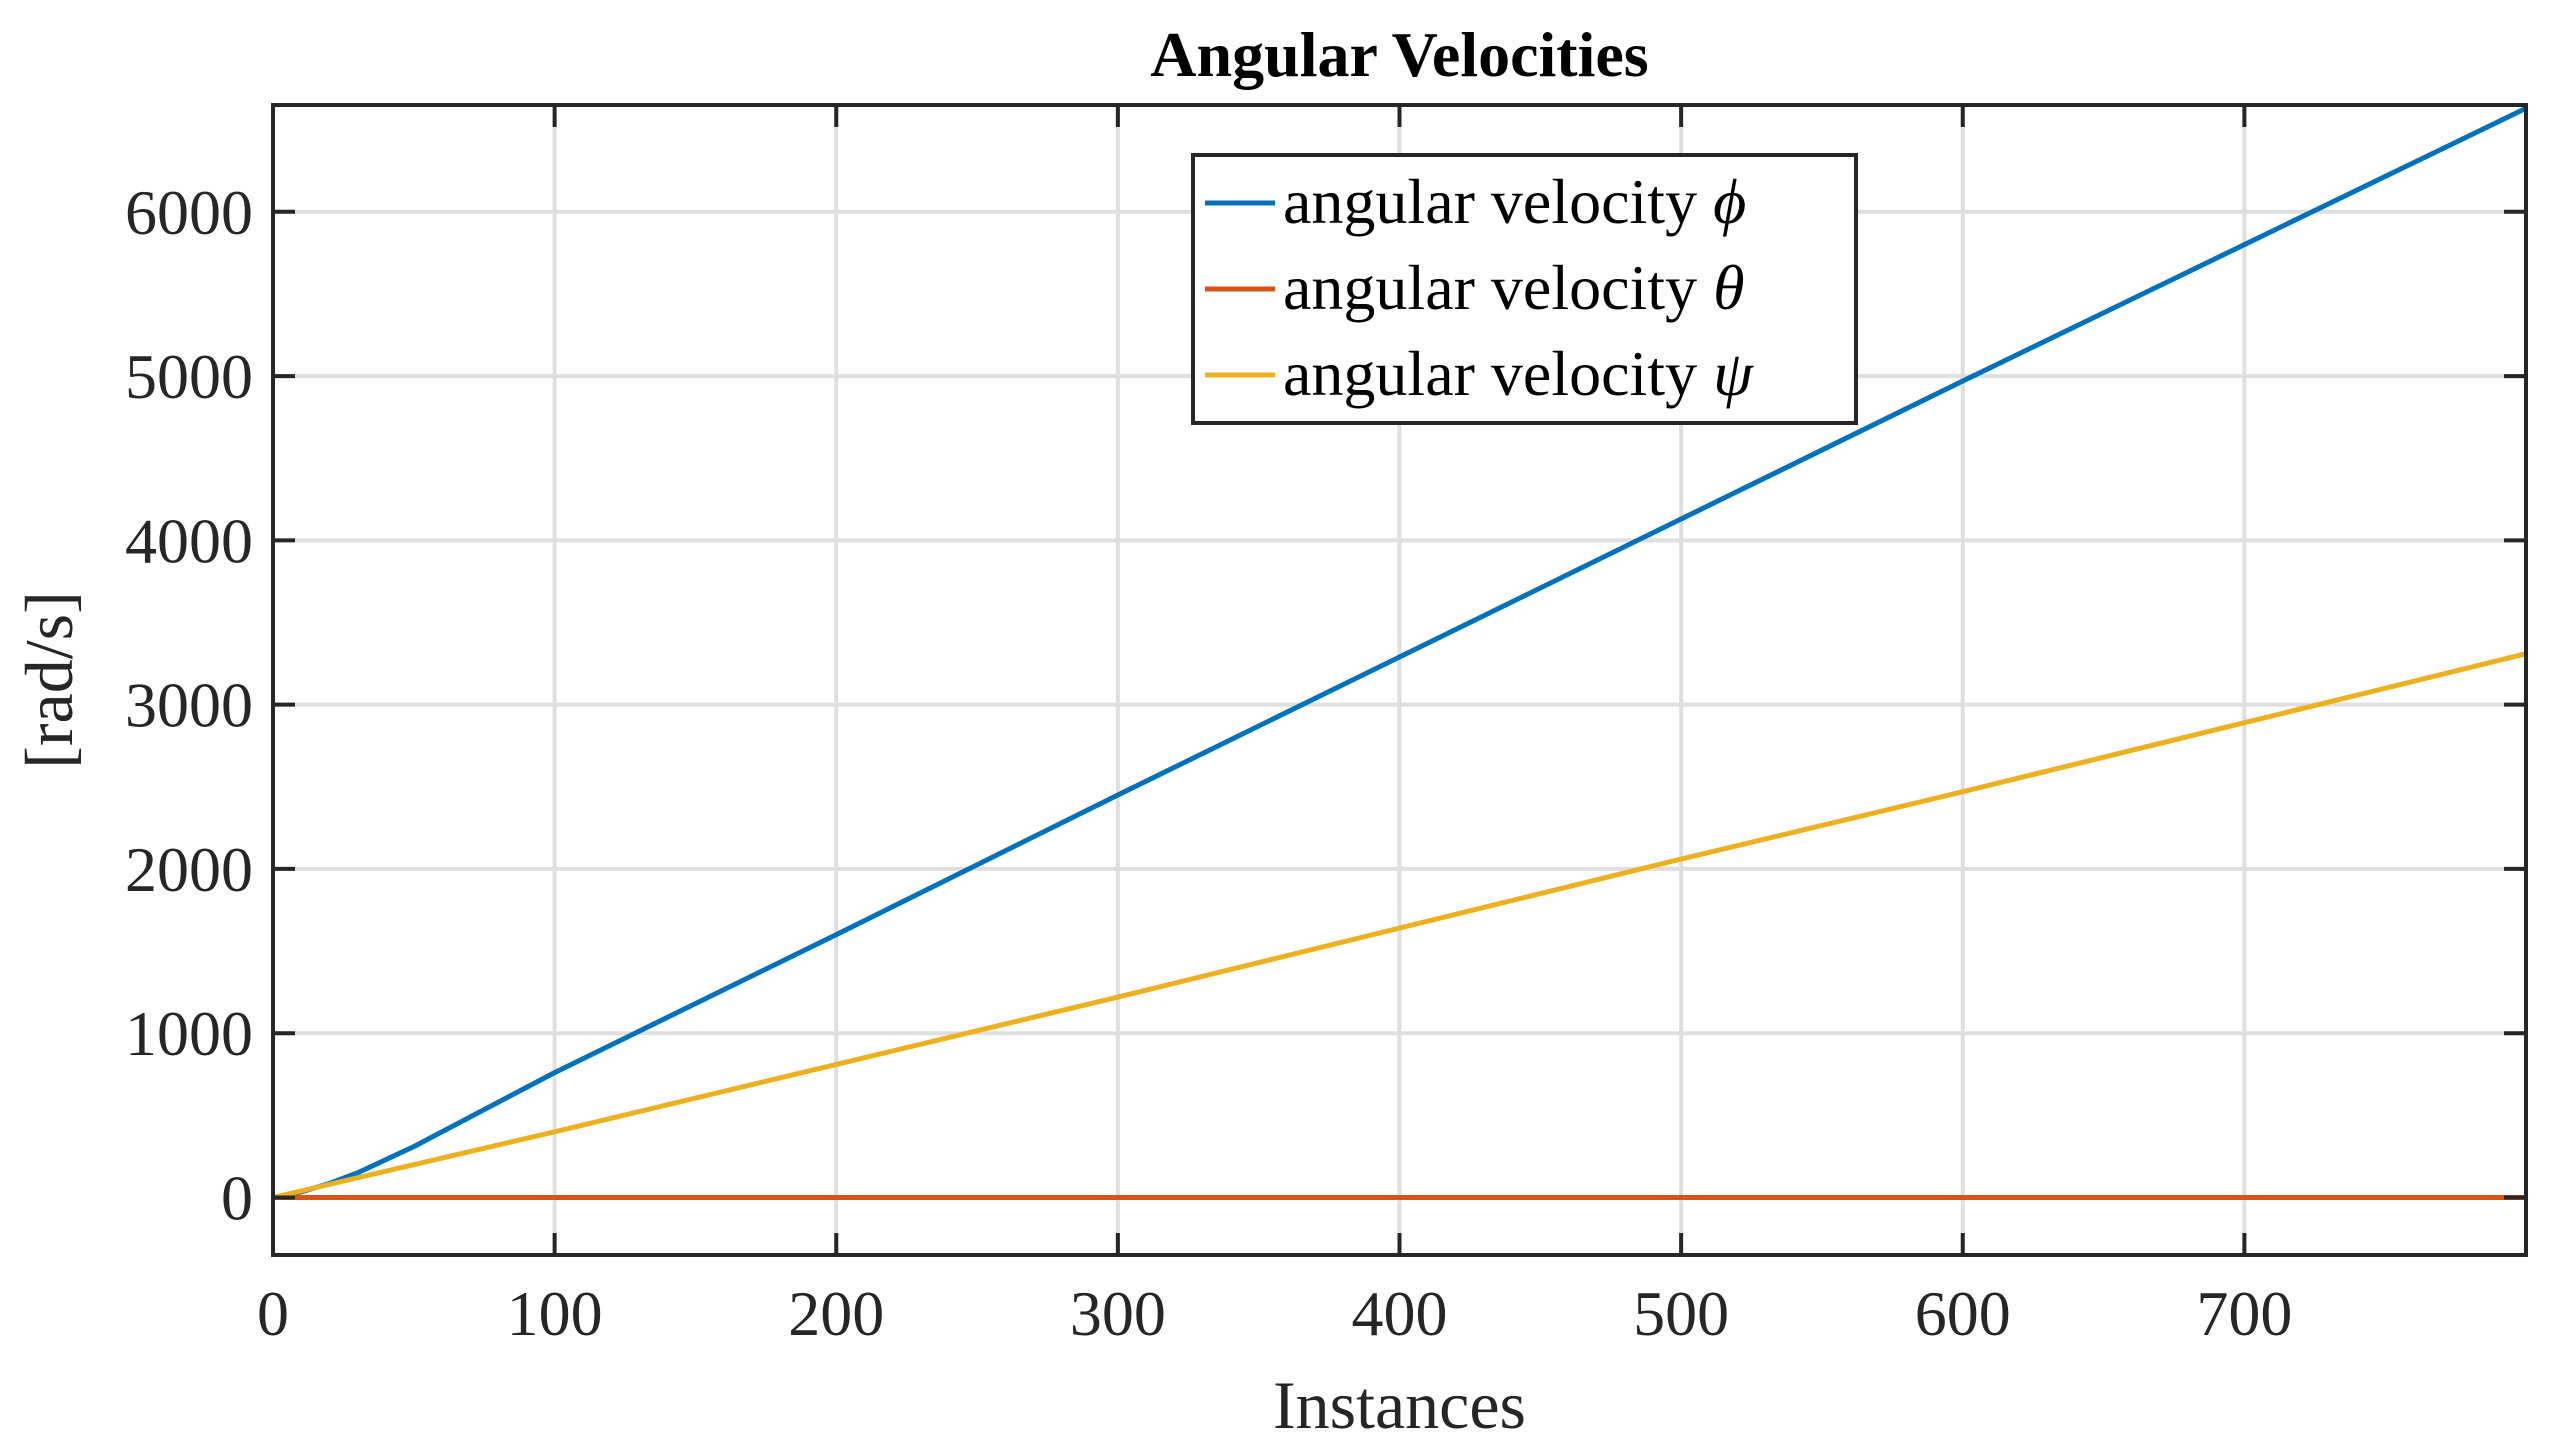 This screenshot has width=2549, height=1441. What do you see at coordinates (555, 1313) in the screenshot?
I see `x-tick-label: 100` at bounding box center [555, 1313].